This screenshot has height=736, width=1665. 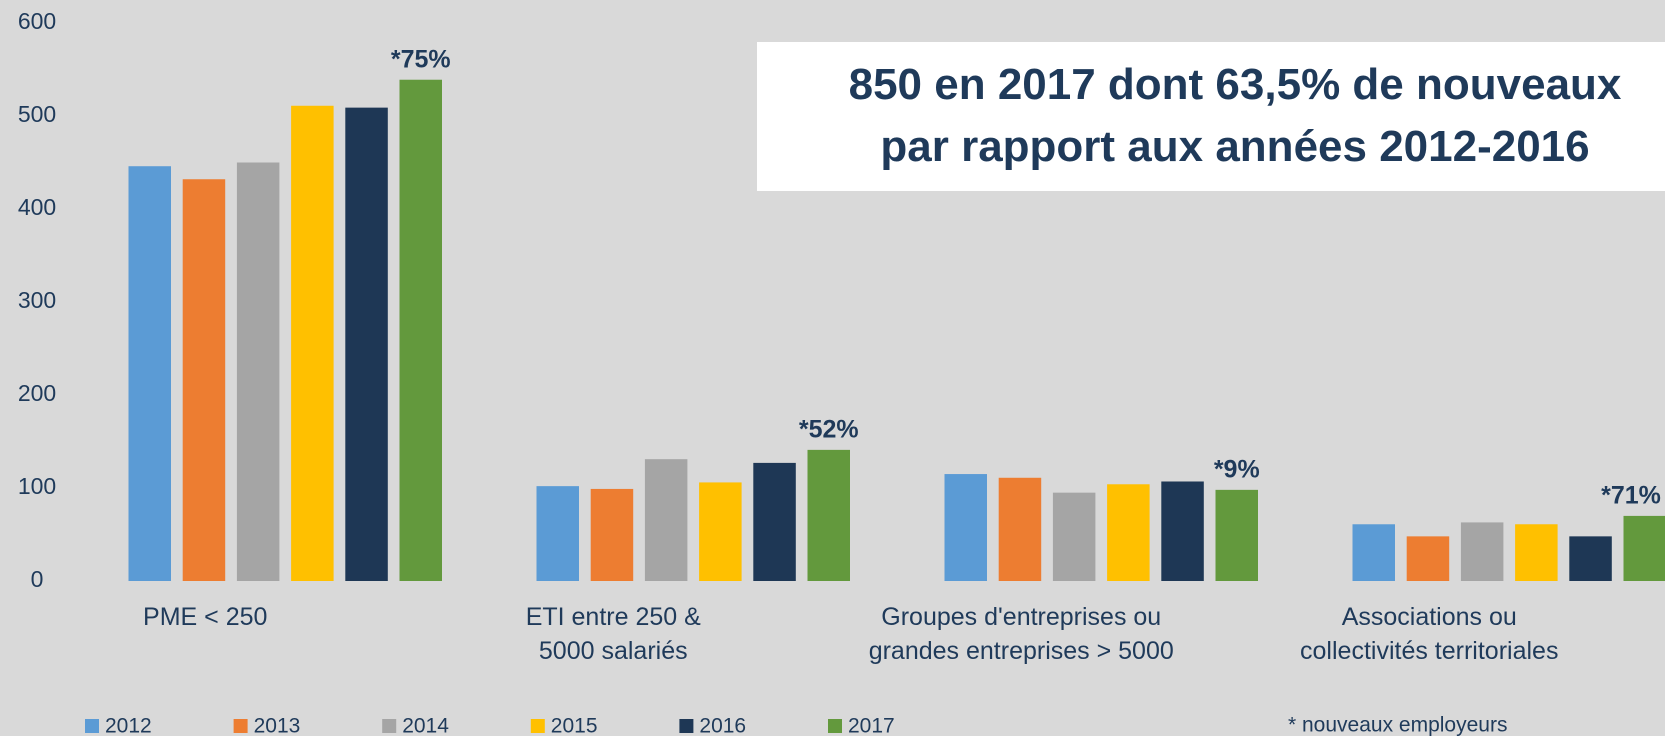 What do you see at coordinates (37, 579) in the screenshot?
I see `y-tick-label: 0` at bounding box center [37, 579].